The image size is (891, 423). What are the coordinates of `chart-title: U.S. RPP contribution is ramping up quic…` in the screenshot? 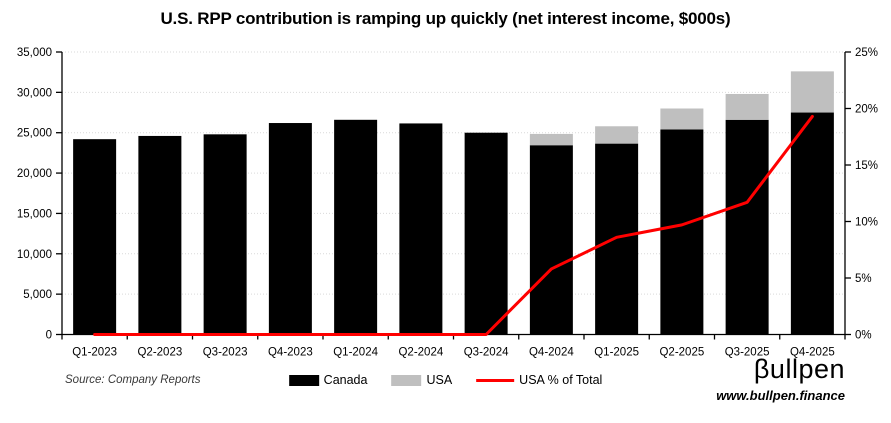 It's located at (445, 18).